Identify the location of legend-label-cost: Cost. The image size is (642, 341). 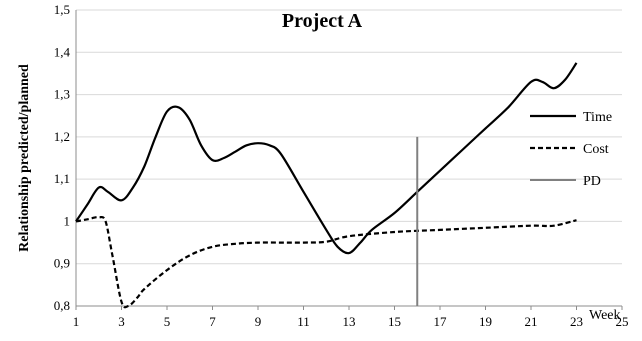
(596, 149).